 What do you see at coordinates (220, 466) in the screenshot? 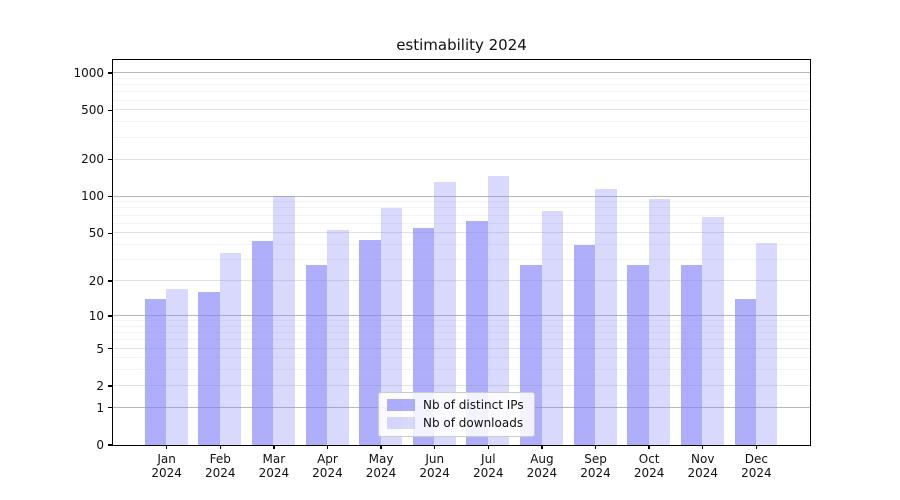
I see `x-tick-label: Feb 2024` at bounding box center [220, 466].